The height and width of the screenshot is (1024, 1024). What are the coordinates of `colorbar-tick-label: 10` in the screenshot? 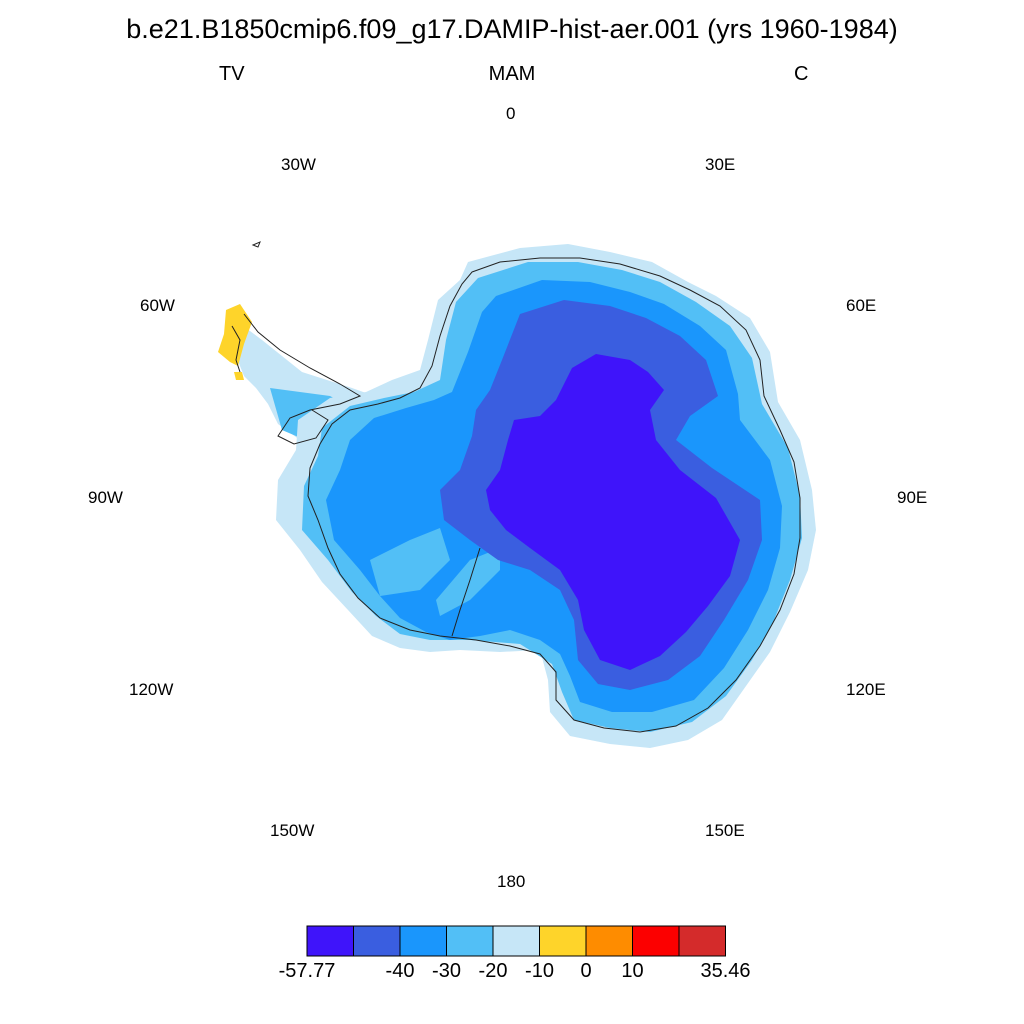 It's located at (632, 971).